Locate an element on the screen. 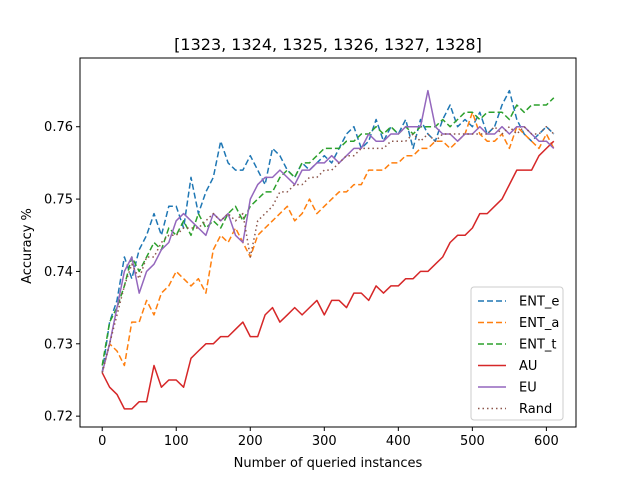  y-axis-title: Accuracy % is located at coordinates (27, 246).